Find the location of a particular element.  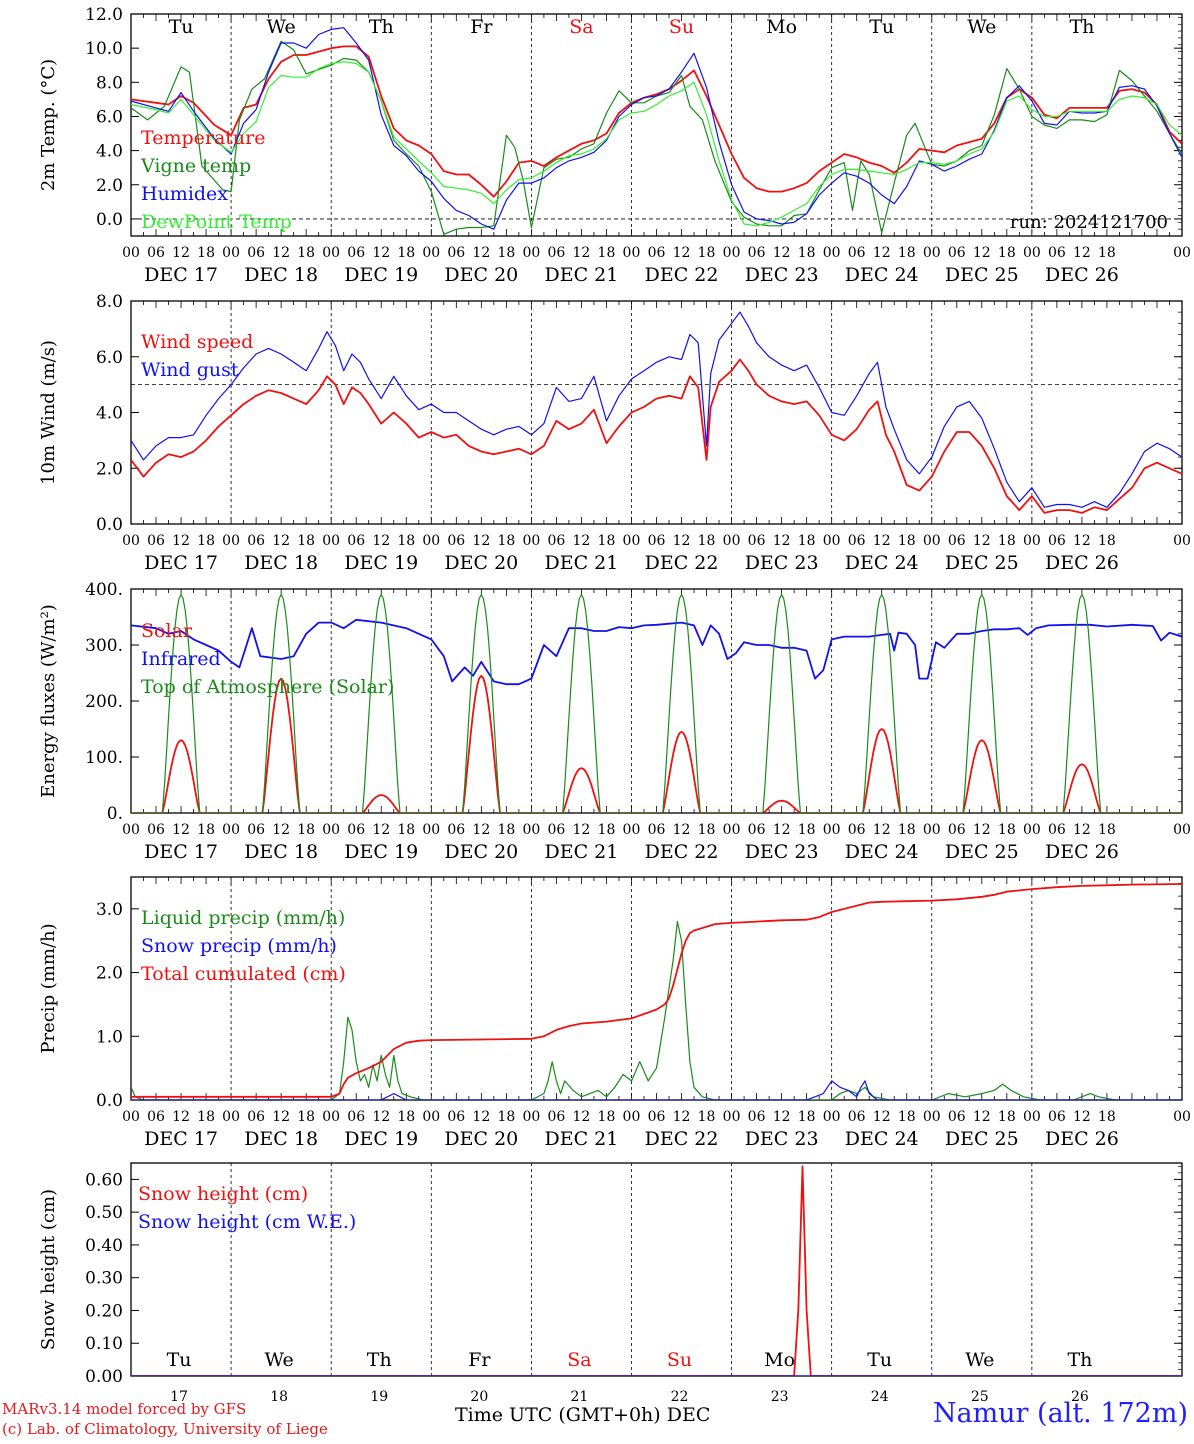

legend-solar: Solar is located at coordinates (167, 631).